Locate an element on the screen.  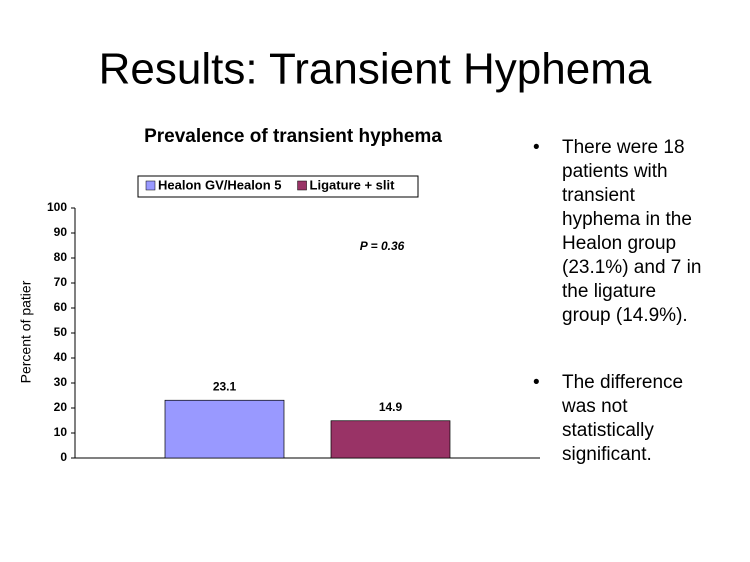
y-tick-label: 90 is located at coordinates (61, 232).